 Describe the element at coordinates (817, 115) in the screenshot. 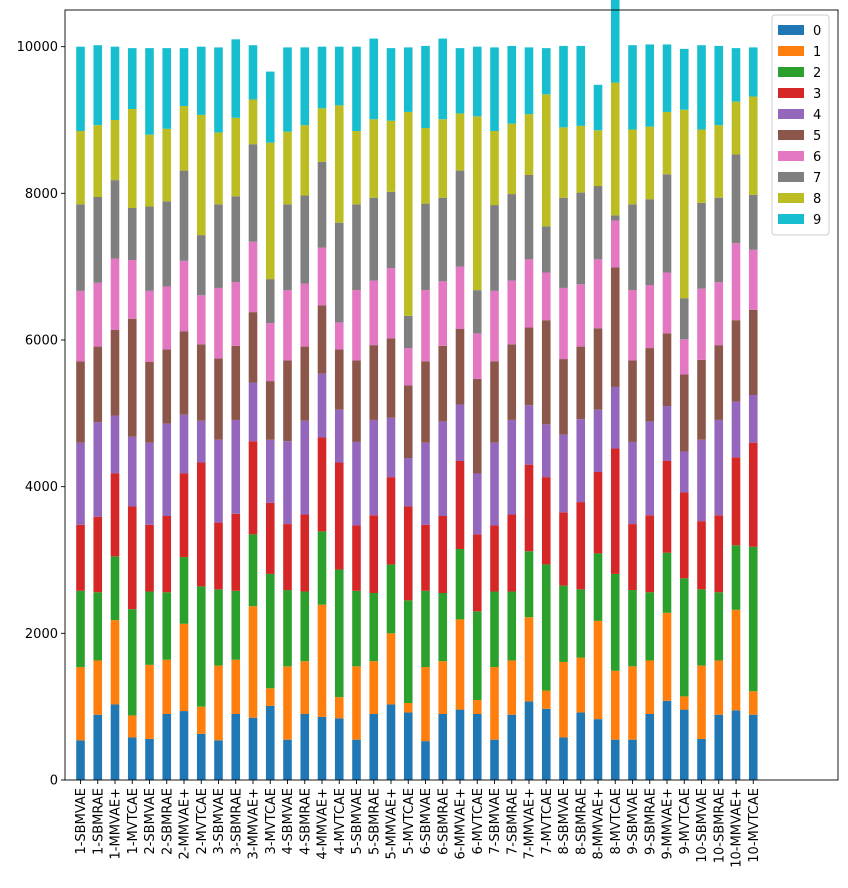

I see `legend-label: 4` at that location.